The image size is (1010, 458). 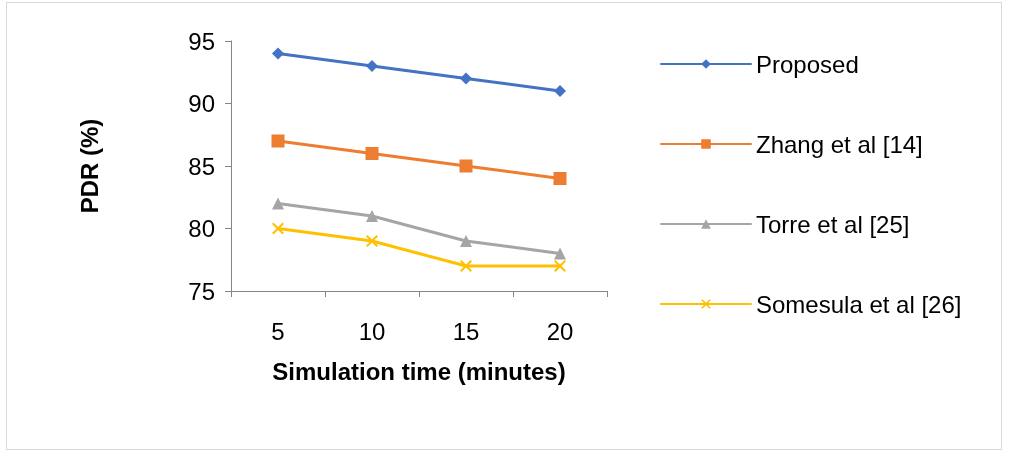 What do you see at coordinates (201, 228) in the screenshot?
I see `y-tick-label: 80` at bounding box center [201, 228].